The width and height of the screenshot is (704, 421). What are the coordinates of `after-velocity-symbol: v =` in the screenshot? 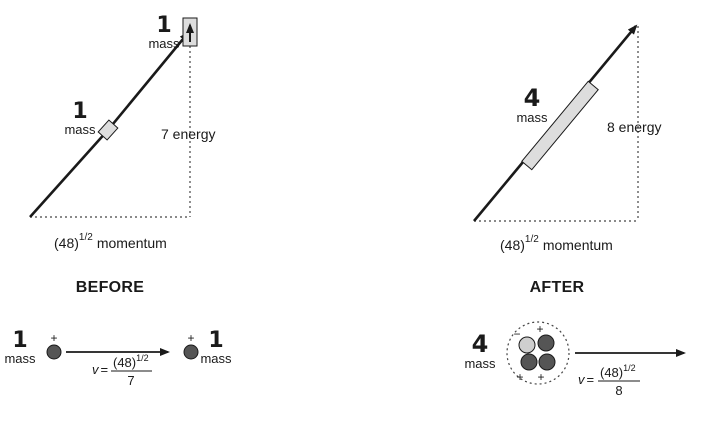 It's located at (586, 379).